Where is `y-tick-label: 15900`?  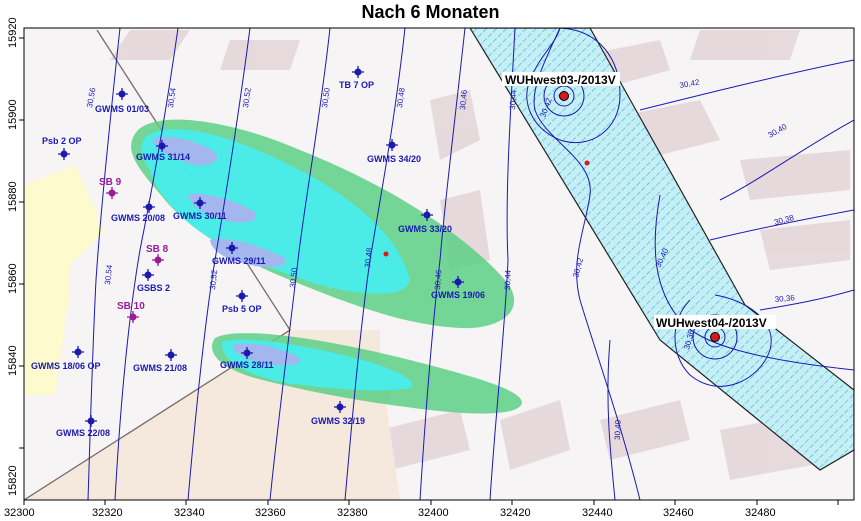
y-tick-label: 15900 is located at coordinates (13, 114).